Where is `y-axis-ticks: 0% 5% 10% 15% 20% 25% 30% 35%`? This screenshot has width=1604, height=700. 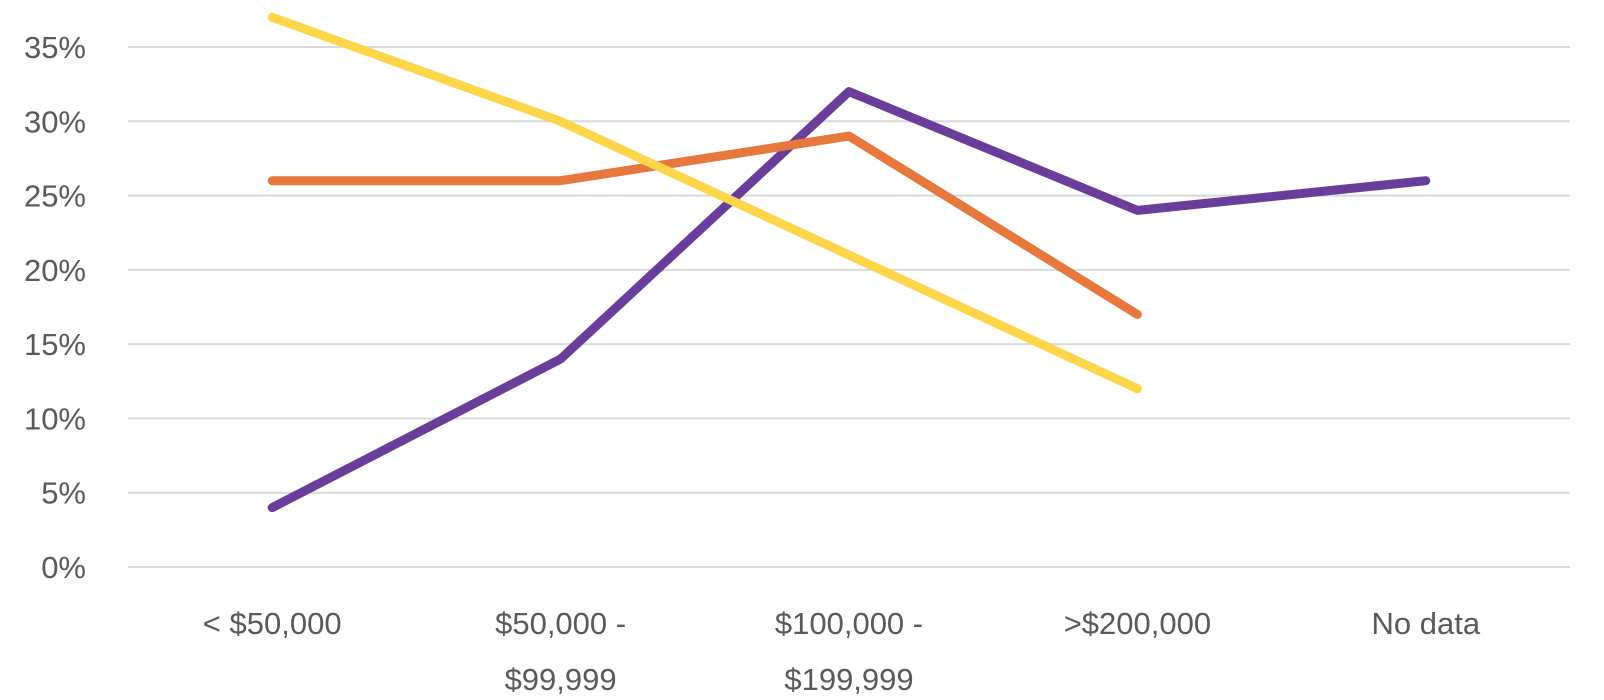
y-axis-ticks: 0% 5% 10% 15% 20% 25% 30% 35% is located at coordinates (55, 307).